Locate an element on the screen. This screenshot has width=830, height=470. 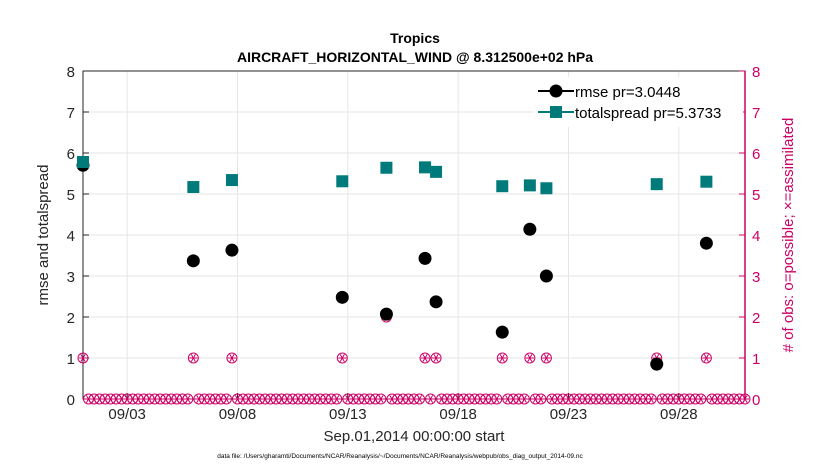
legend-rmse-label: rmse pr=3.0448 is located at coordinates (627, 92).